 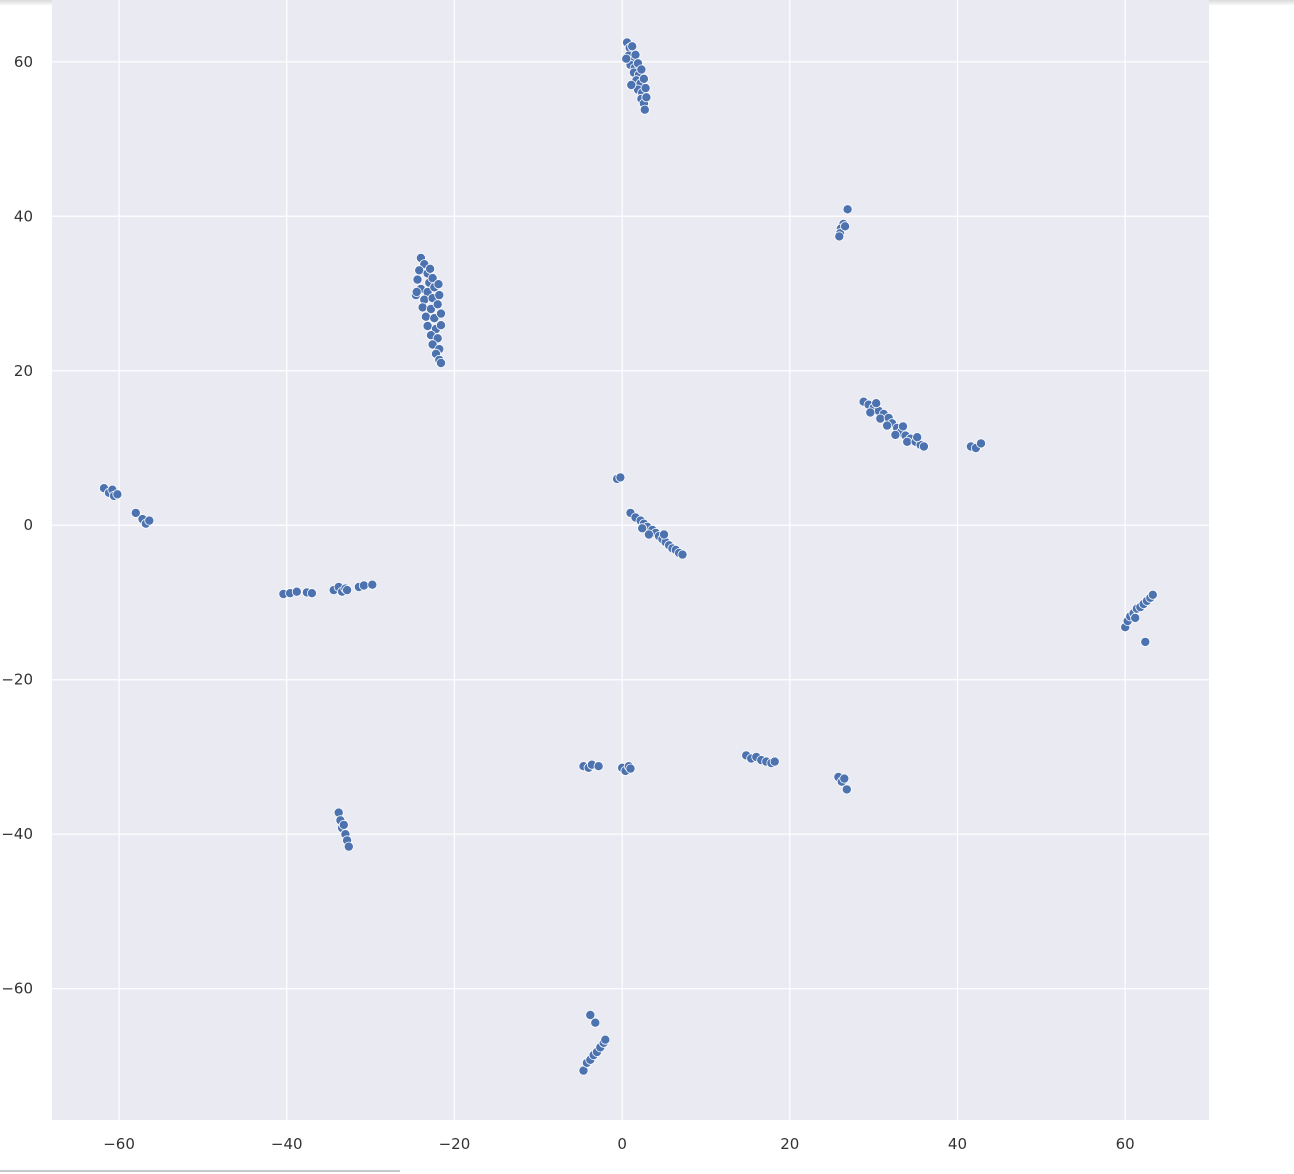 What do you see at coordinates (789, 1144) in the screenshot?
I see `x-tick-label: 20` at bounding box center [789, 1144].